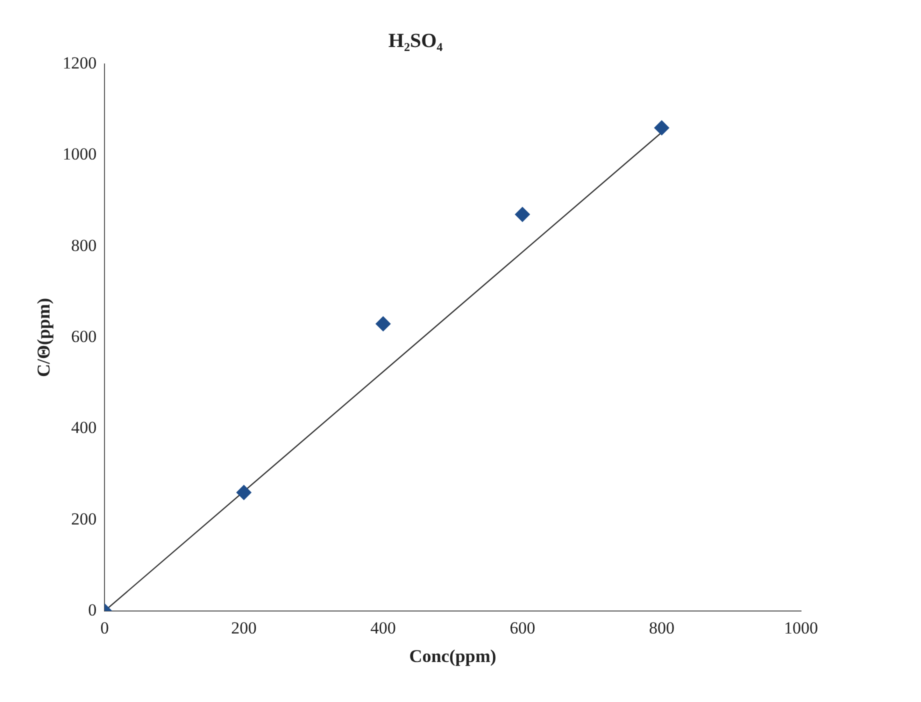 This screenshot has height=702, width=921. What do you see at coordinates (84, 518) in the screenshot?
I see `y-tick-label: 200` at bounding box center [84, 518].